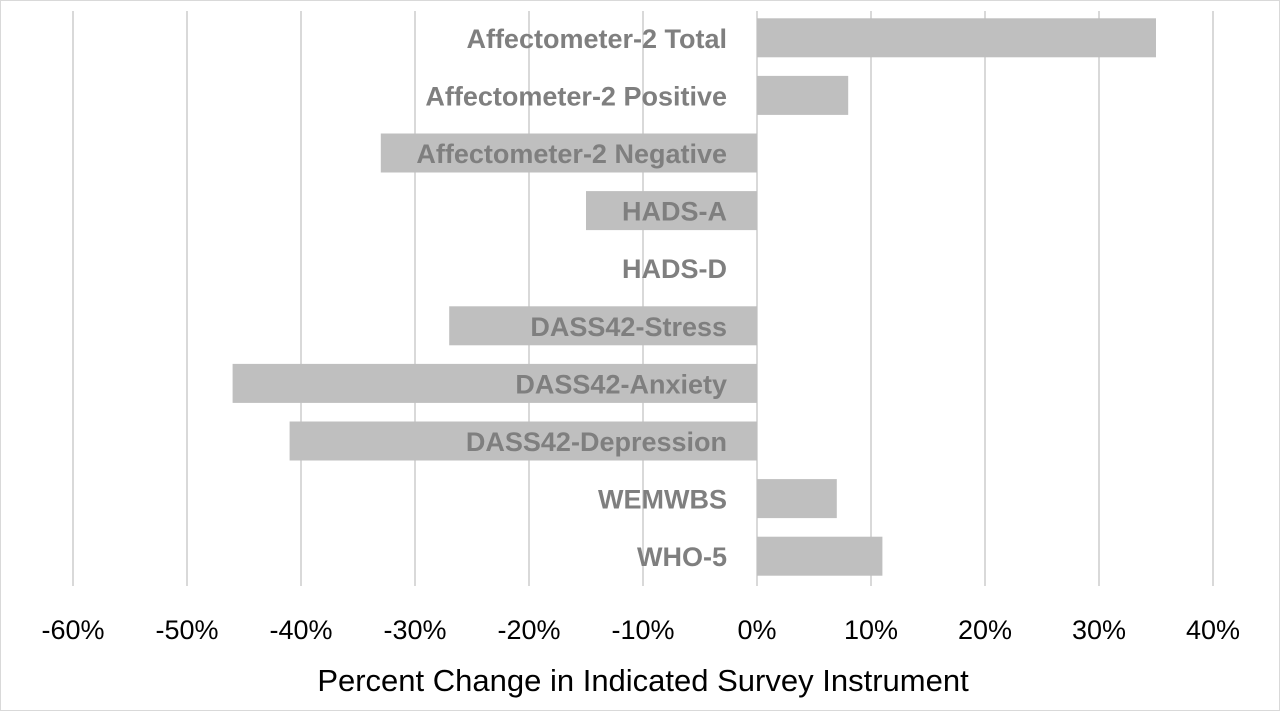  What do you see at coordinates (576, 96) in the screenshot?
I see `category-label: Affectometer-2 Positive` at bounding box center [576, 96].